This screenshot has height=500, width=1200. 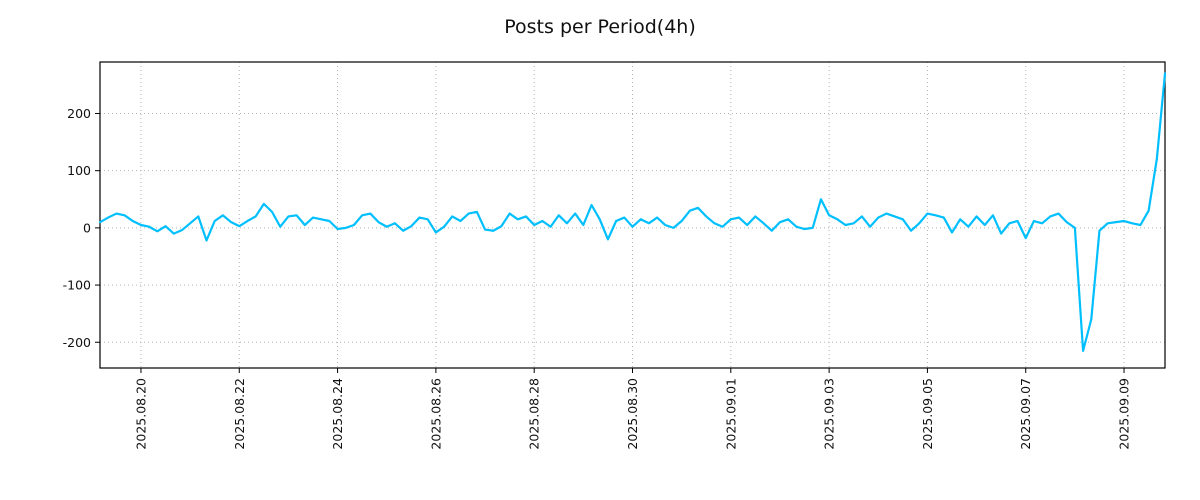 I want to click on x-tick-label: 2025.09.01, so click(x=730, y=414).